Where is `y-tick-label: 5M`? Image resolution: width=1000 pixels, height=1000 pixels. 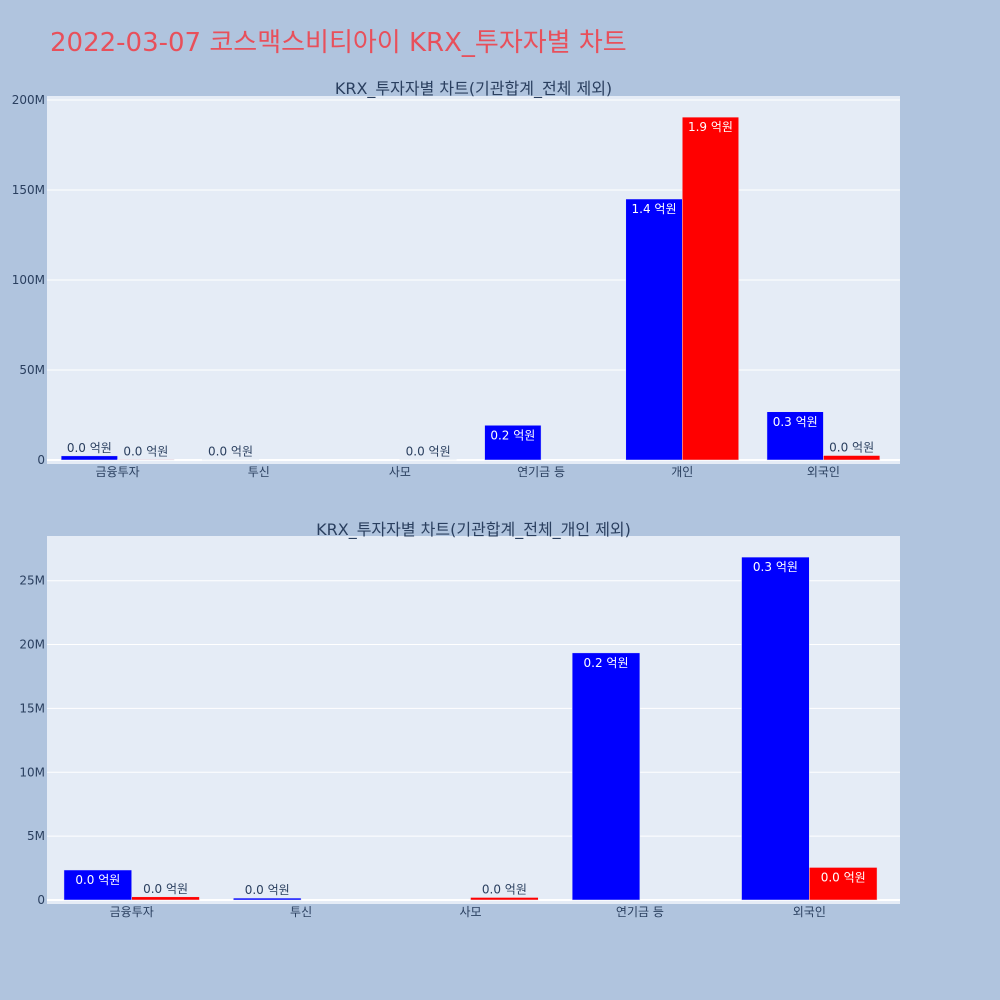 y-tick-label: 5M is located at coordinates (36, 836).